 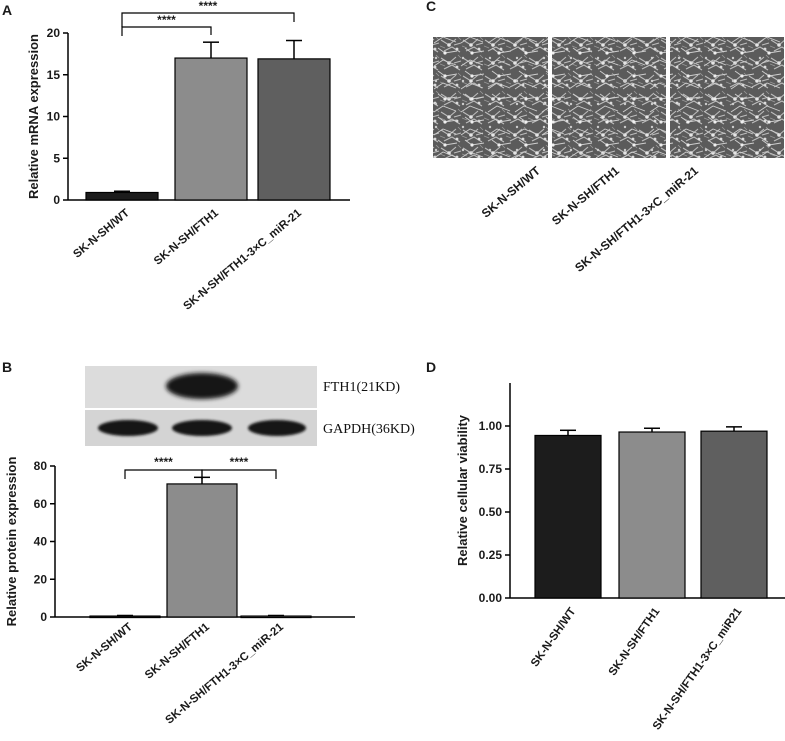 What do you see at coordinates (56, 158) in the screenshot?
I see `y-tick-label: 5` at bounding box center [56, 158].